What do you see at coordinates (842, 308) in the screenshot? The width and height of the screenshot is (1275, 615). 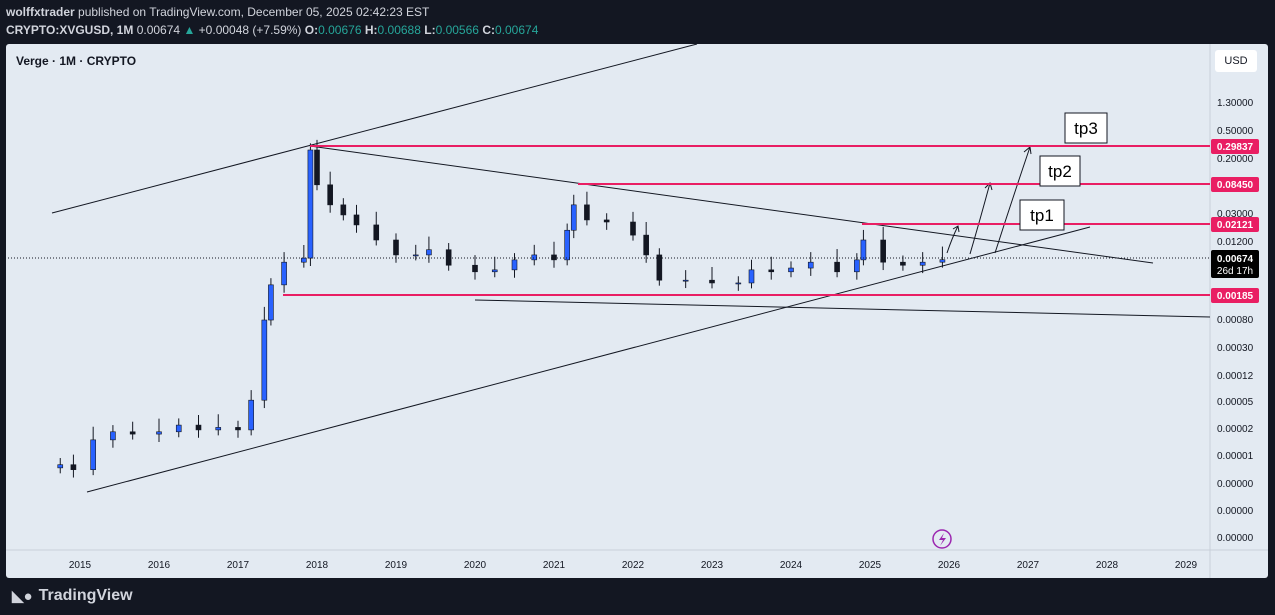 I see `lower-trendline` at bounding box center [842, 308].